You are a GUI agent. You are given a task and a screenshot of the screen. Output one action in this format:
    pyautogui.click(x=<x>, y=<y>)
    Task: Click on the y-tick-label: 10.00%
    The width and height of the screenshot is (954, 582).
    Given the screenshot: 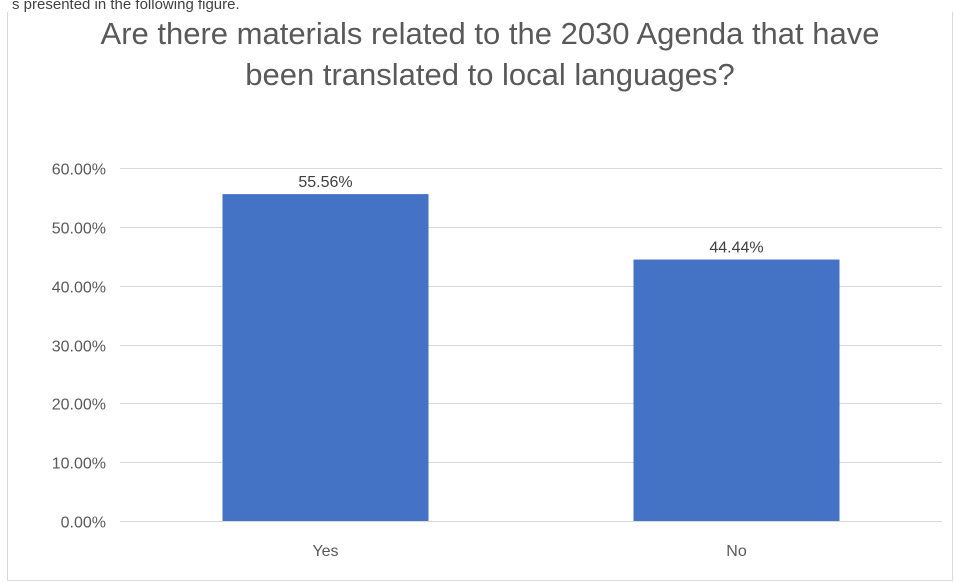 What is the action you would take?
    pyautogui.click(x=79, y=464)
    